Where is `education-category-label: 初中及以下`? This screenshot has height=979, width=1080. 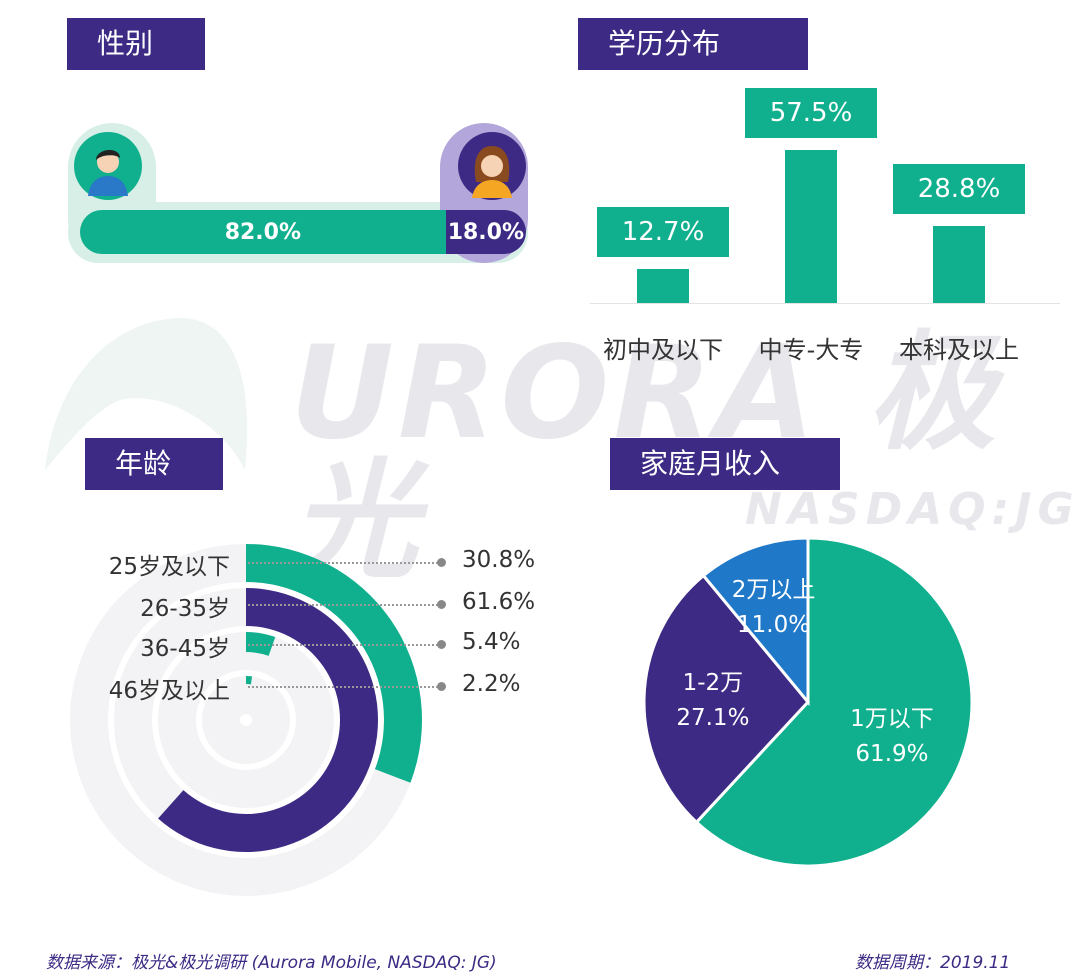
education-category-label: 初中及以下 is located at coordinates (663, 350).